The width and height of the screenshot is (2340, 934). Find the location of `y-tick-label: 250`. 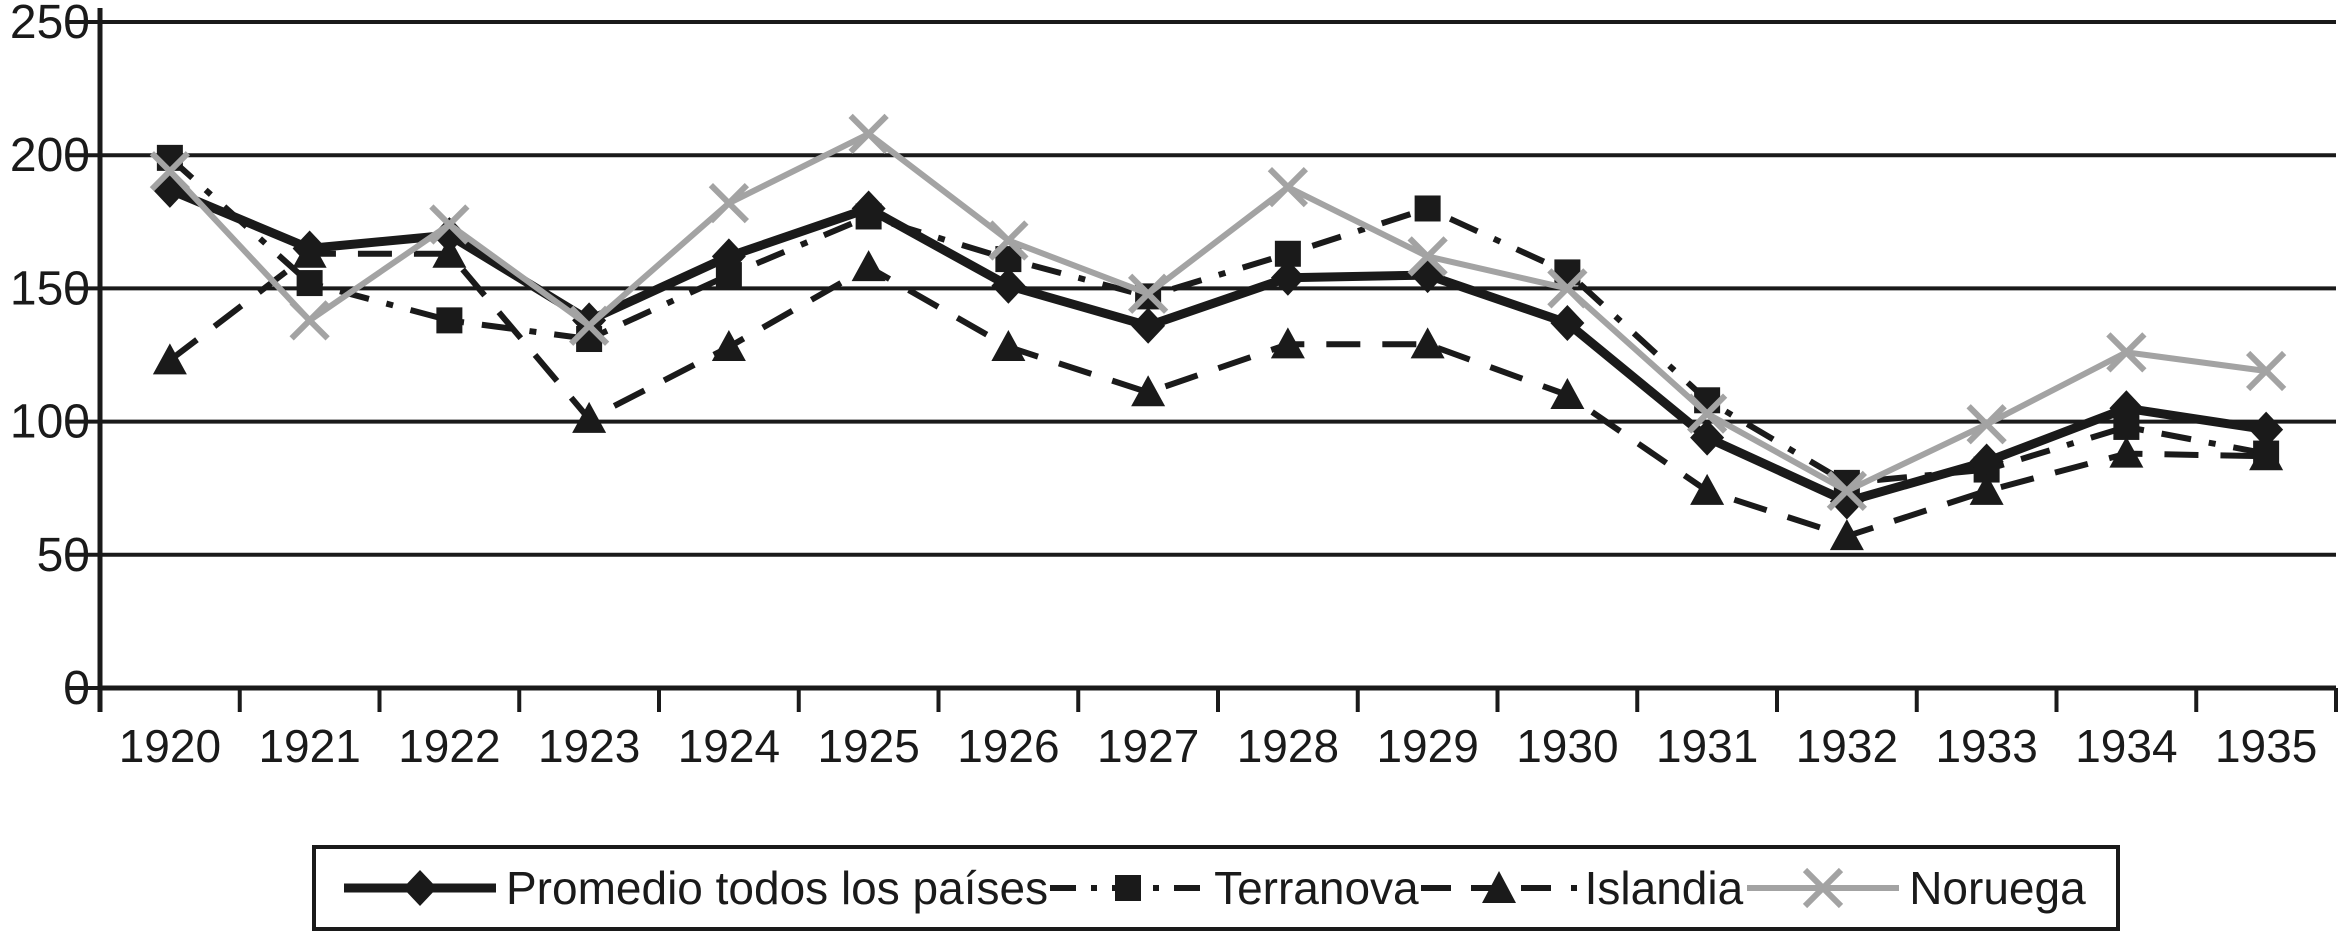

y-tick-label: 250 is located at coordinates (50, 24).